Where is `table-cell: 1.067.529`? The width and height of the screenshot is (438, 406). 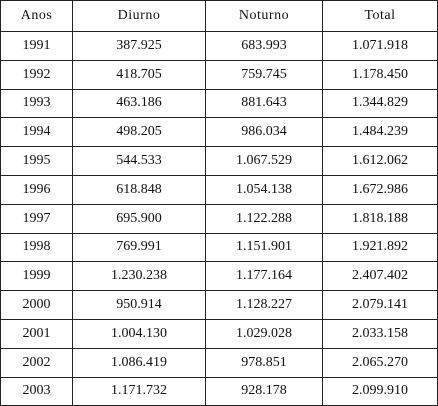
table-cell: 1.067.529 is located at coordinates (264, 161).